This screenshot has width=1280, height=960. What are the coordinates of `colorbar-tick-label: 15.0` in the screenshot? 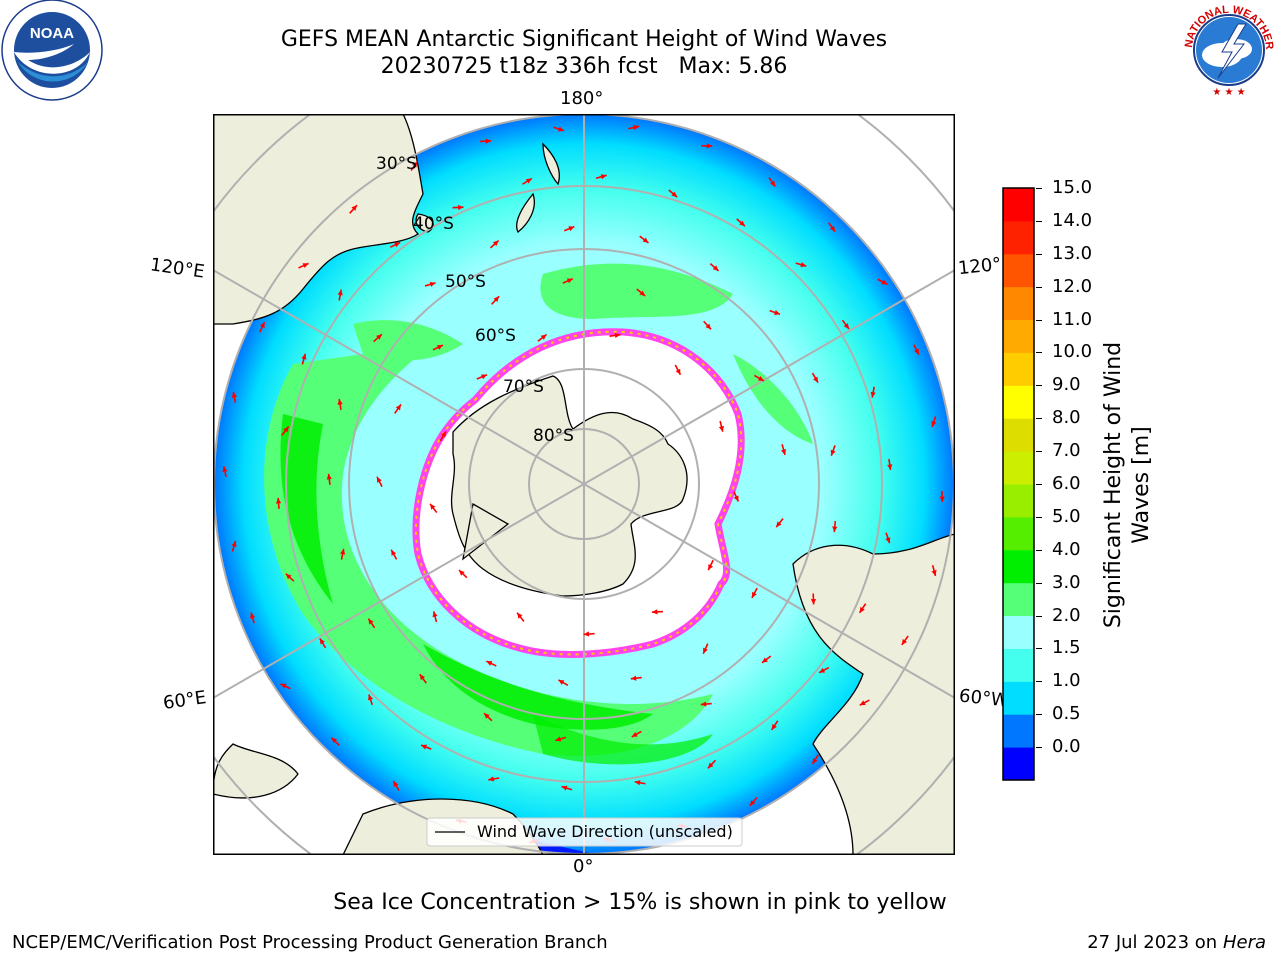 It's located at (1072, 187).